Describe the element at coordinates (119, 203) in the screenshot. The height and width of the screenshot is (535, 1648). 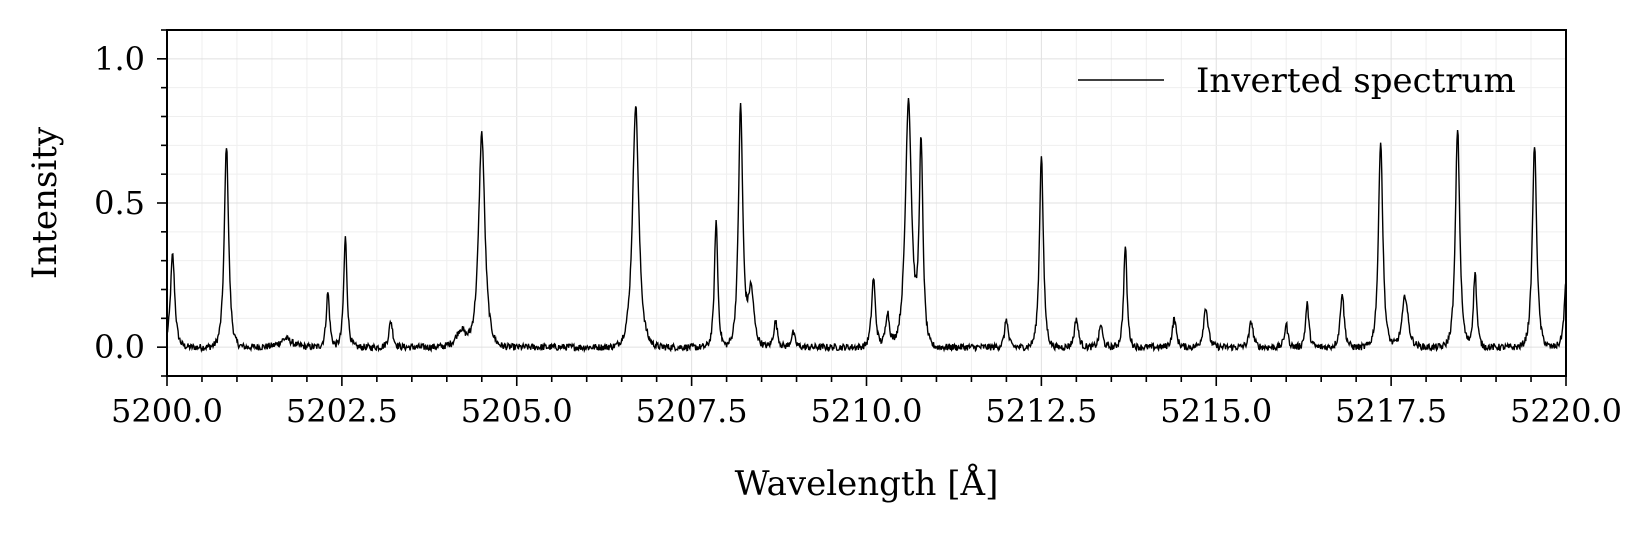
I see `y-tick-label: 0.5` at that location.